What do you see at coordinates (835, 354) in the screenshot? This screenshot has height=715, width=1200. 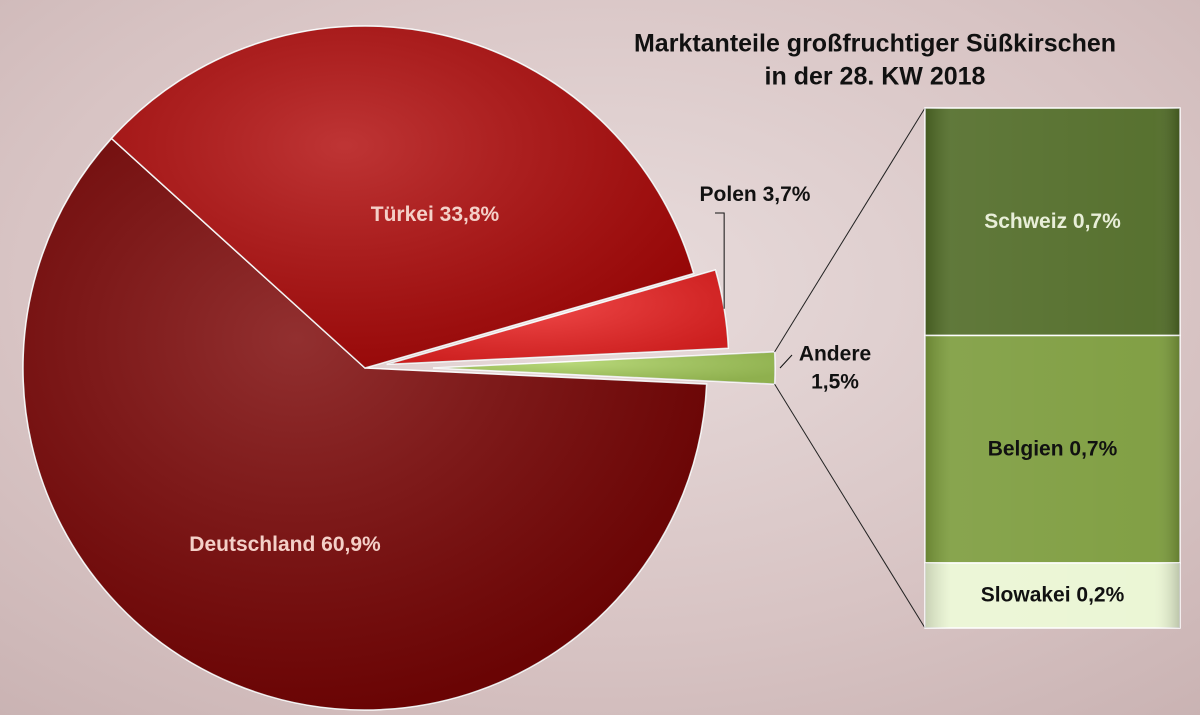 I see `data-label: Andere` at bounding box center [835, 354].